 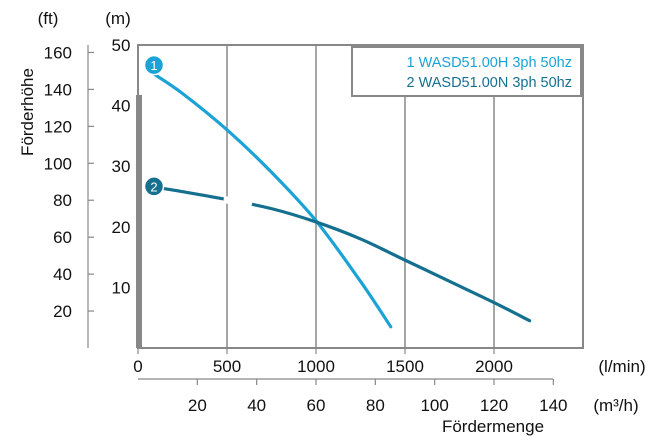 What do you see at coordinates (621, 366) in the screenshot?
I see `x-unit-lmin-label: (l/min)` at bounding box center [621, 366].